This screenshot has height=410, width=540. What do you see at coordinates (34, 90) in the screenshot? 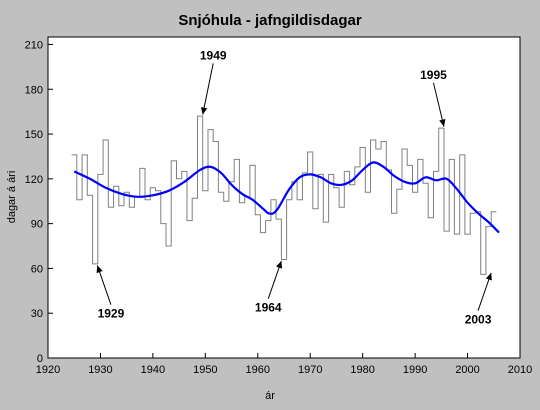
I see `y-tick-label: 180` at bounding box center [34, 90].